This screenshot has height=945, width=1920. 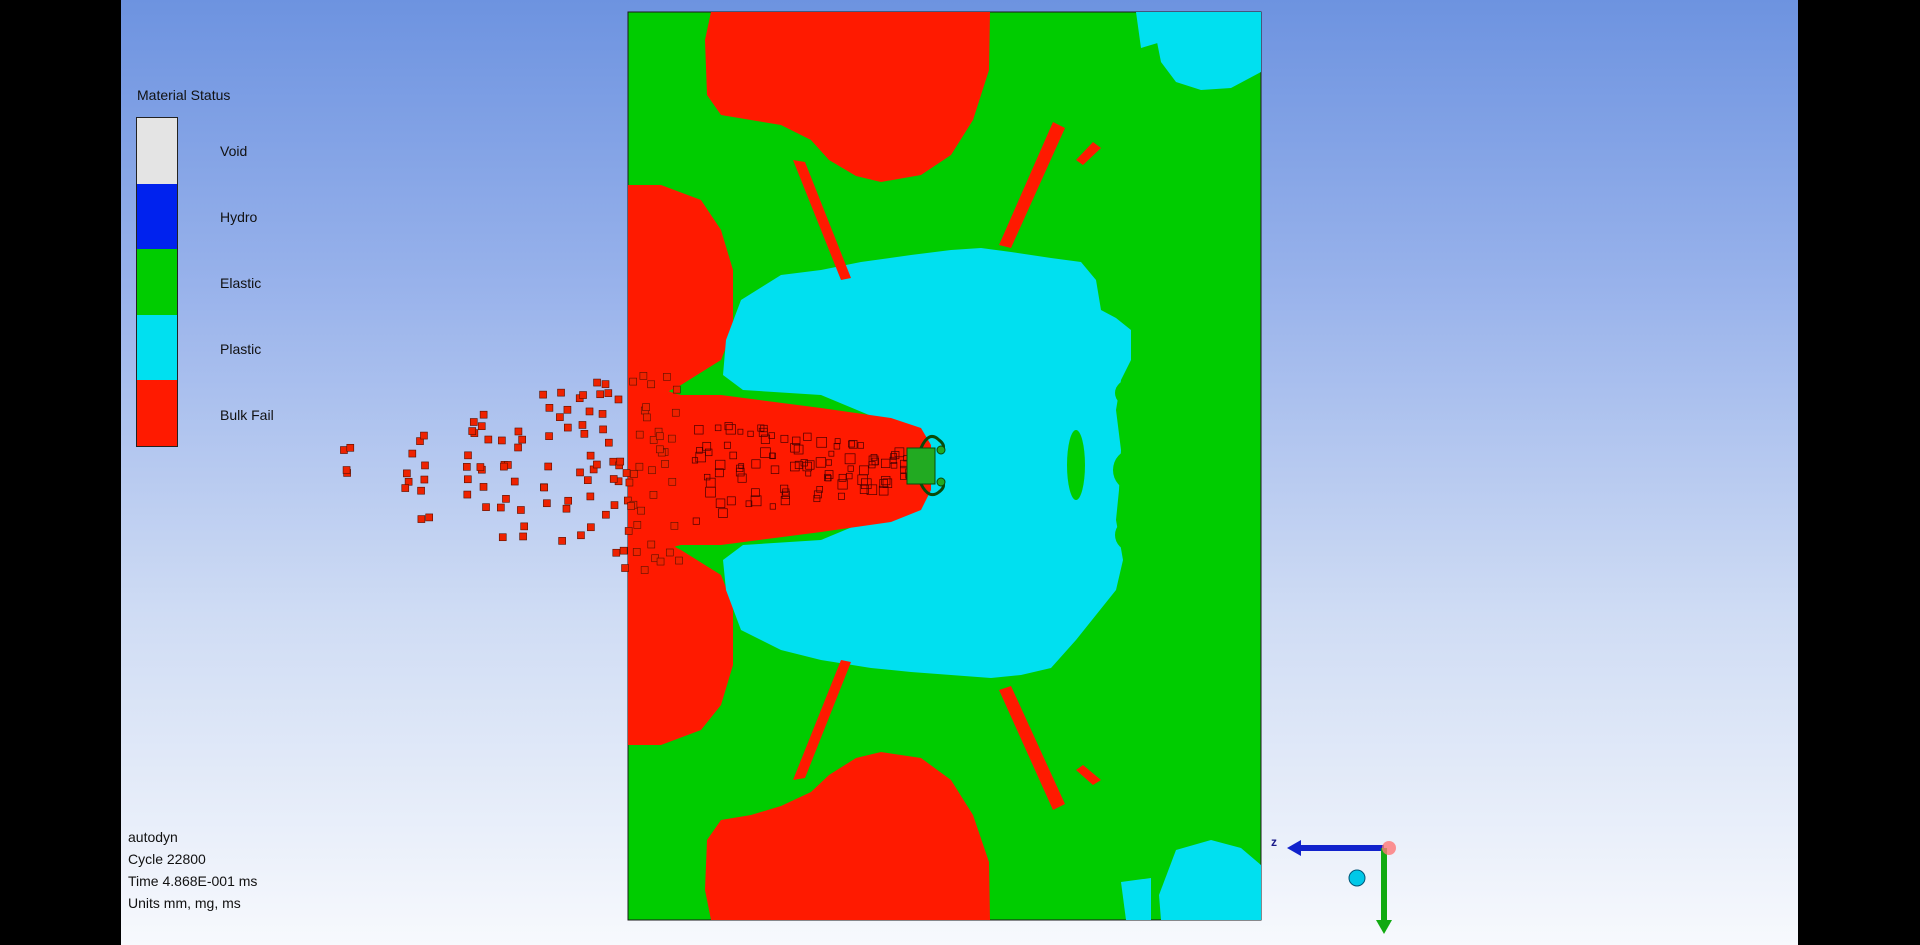 I want to click on cycle-label: Cycle 22800, so click(x=167, y=859).